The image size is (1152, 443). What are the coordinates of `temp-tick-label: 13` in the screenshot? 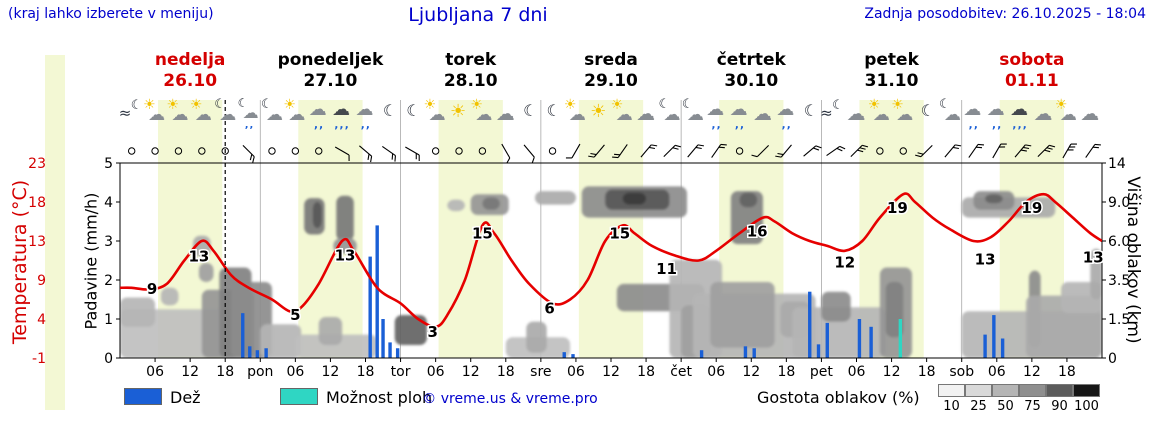 It's located at (37, 242).